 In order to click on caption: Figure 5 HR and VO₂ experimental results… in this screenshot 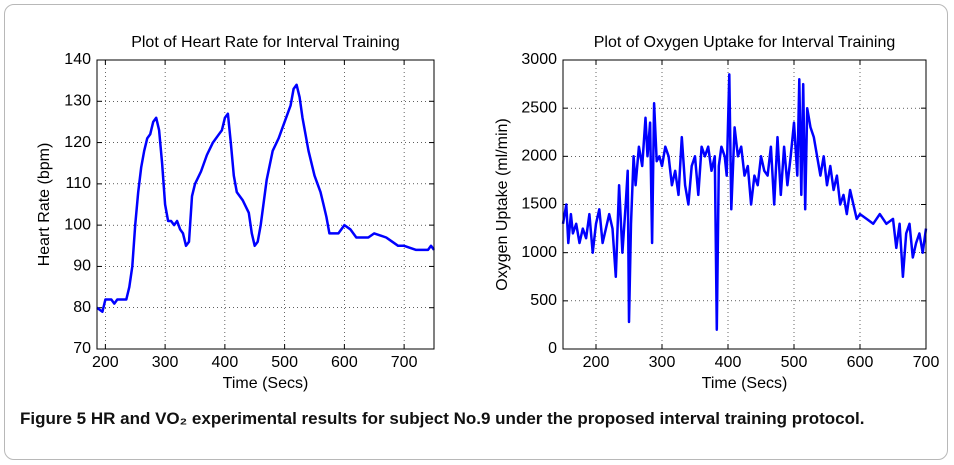, I will do `click(442, 418)`.